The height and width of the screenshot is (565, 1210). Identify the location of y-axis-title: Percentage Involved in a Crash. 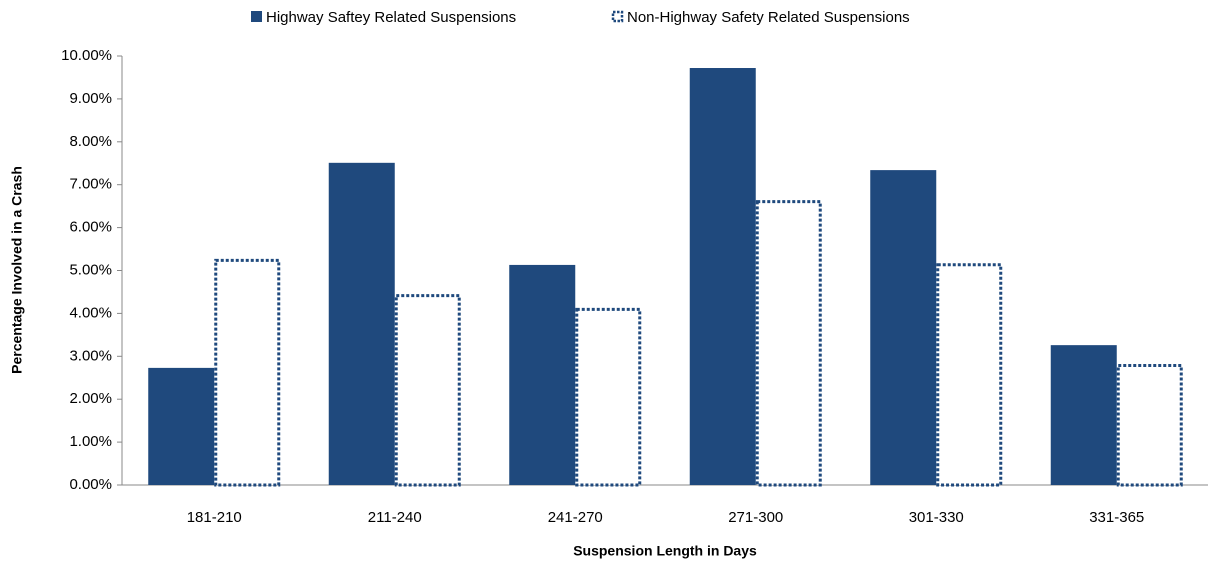
(17, 270).